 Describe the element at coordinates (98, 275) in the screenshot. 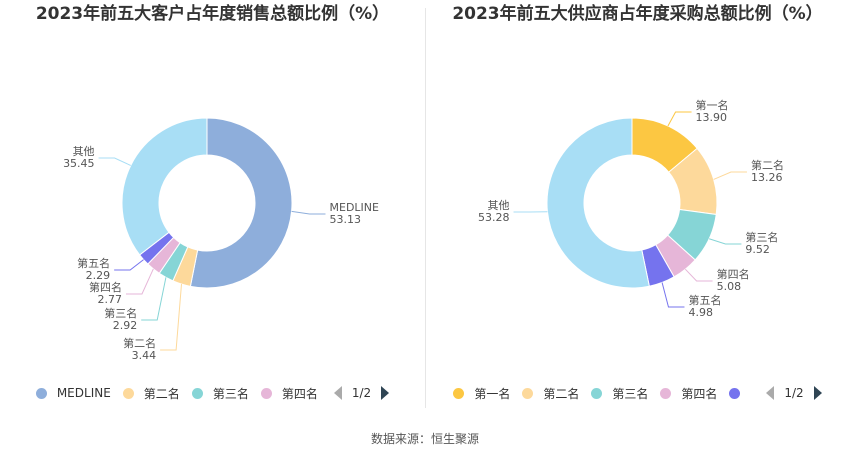

I see `slice-label-value: 2.29` at that location.